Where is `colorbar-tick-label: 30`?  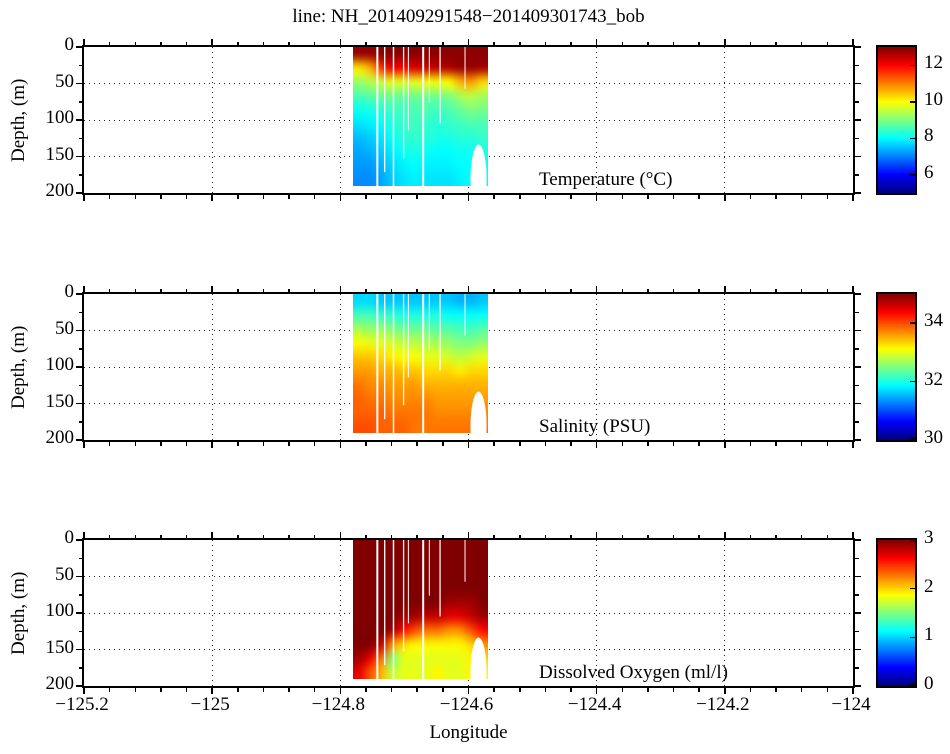 colorbar-tick-label: 30 is located at coordinates (933, 437).